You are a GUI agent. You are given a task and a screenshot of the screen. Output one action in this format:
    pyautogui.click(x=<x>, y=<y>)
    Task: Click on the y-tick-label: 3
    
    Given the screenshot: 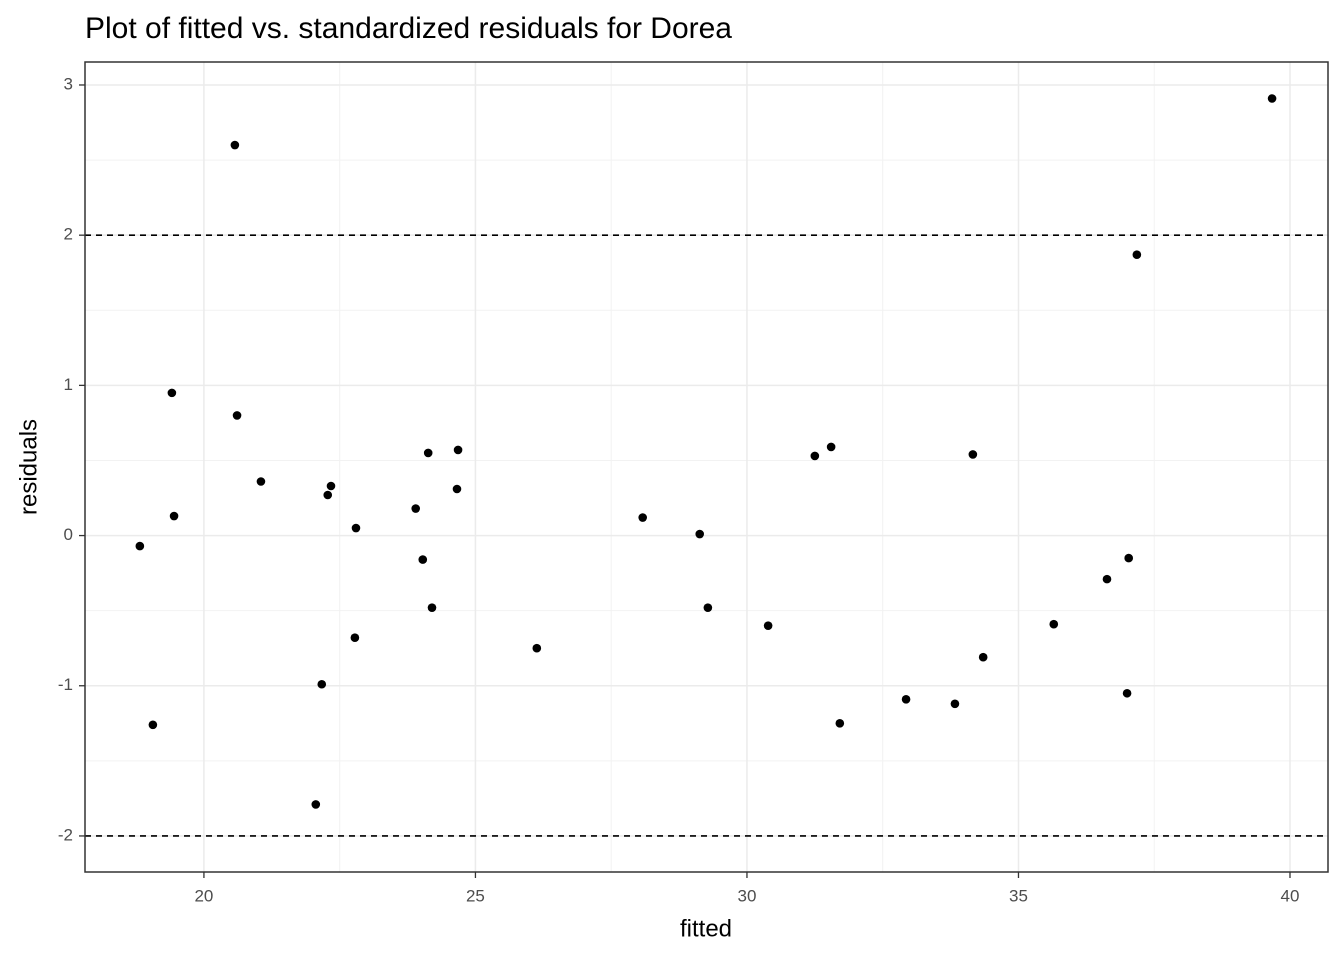 What is the action you would take?
    pyautogui.click(x=68, y=83)
    